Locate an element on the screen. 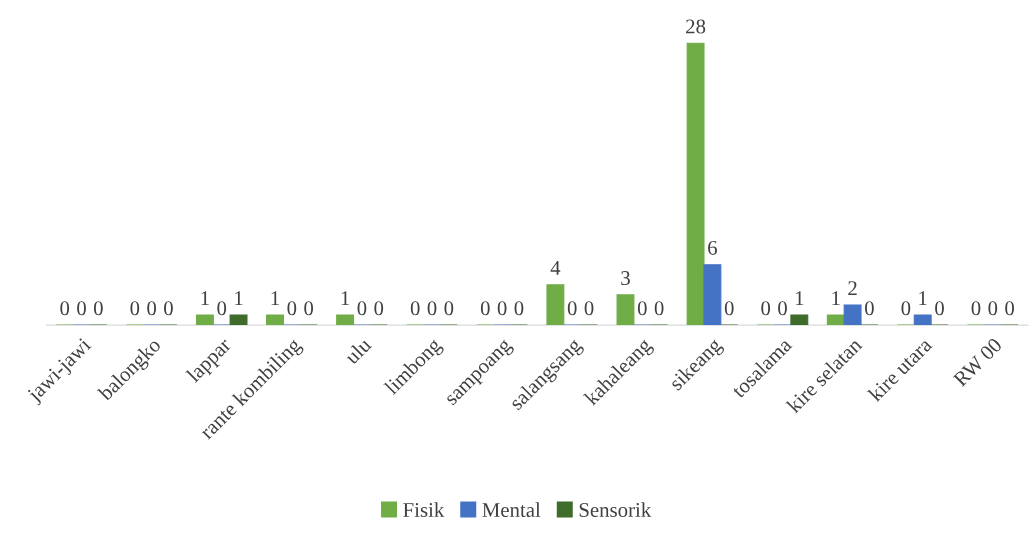 This screenshot has height=540, width=1033. legend-label: Mental is located at coordinates (511, 510).